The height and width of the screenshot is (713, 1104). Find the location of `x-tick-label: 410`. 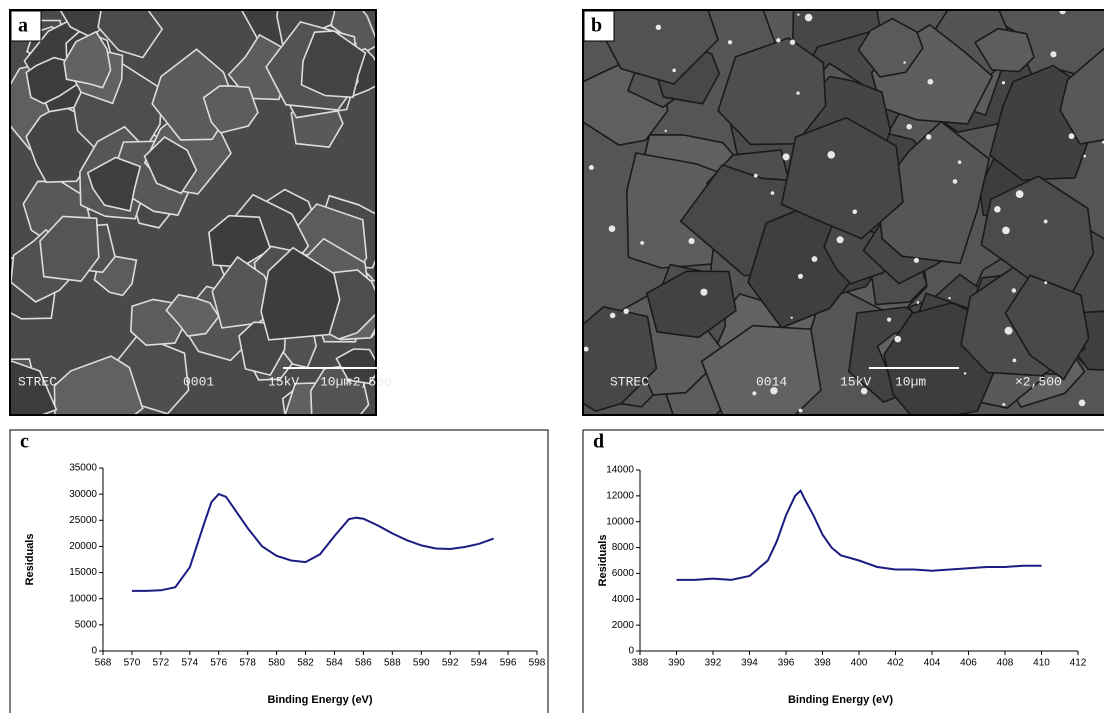

x-tick-label: 410 is located at coordinates (1041, 663).